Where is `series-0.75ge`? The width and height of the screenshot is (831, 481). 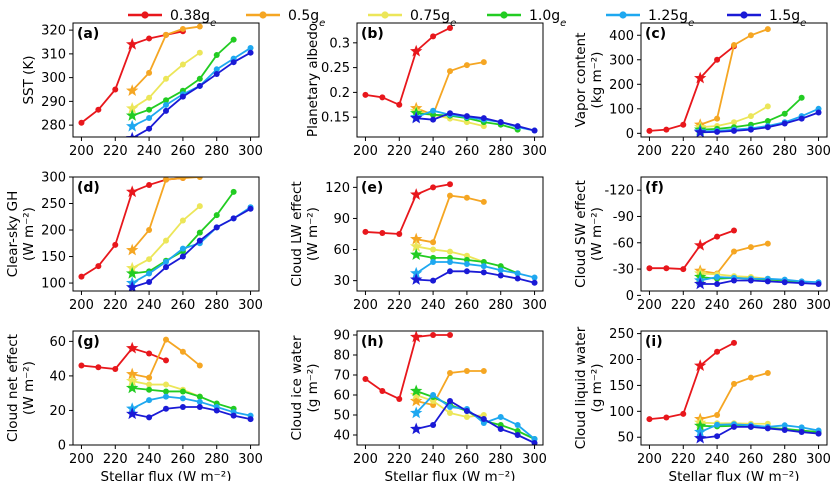 series-0.75ge is located at coordinates (164, 81).